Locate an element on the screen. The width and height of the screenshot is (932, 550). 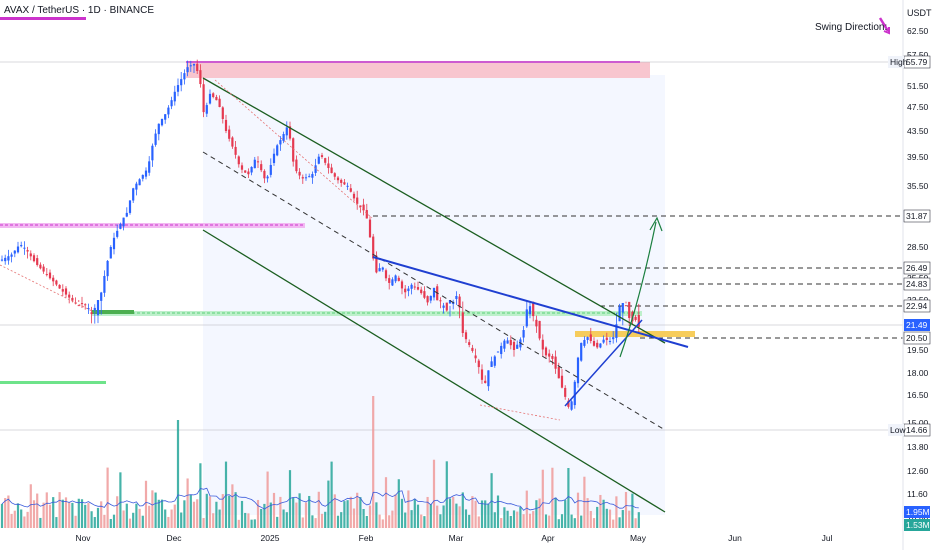
time-axis: Nov Dec 2025 Feb Mar Apr May Jun Jul is located at coordinates (453, 538).